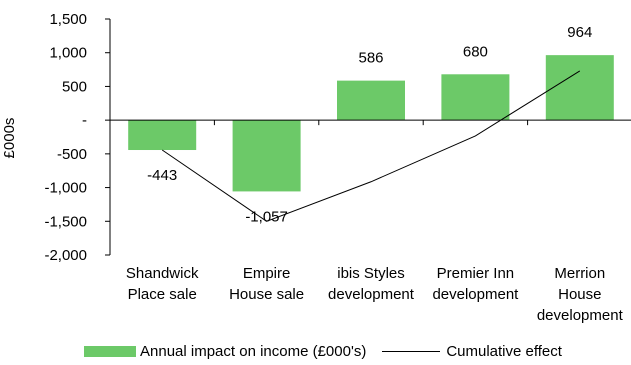  I want to click on legend-swatch-bars, so click(110, 351).